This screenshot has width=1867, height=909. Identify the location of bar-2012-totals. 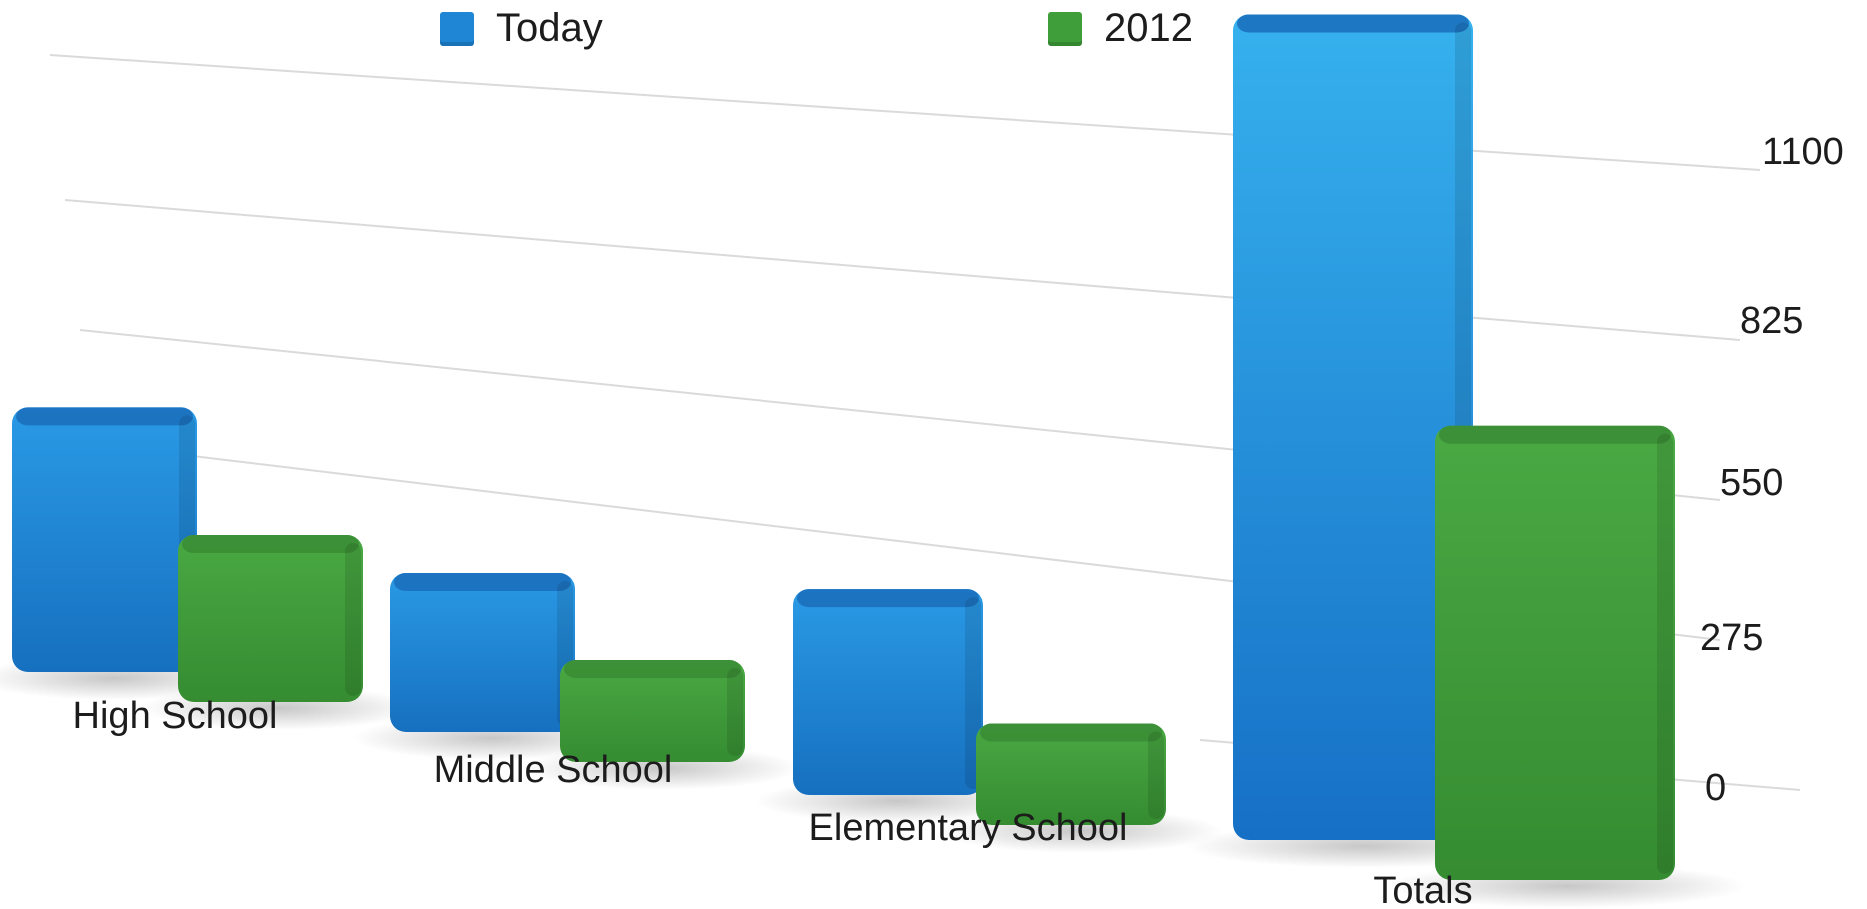
(1555, 652).